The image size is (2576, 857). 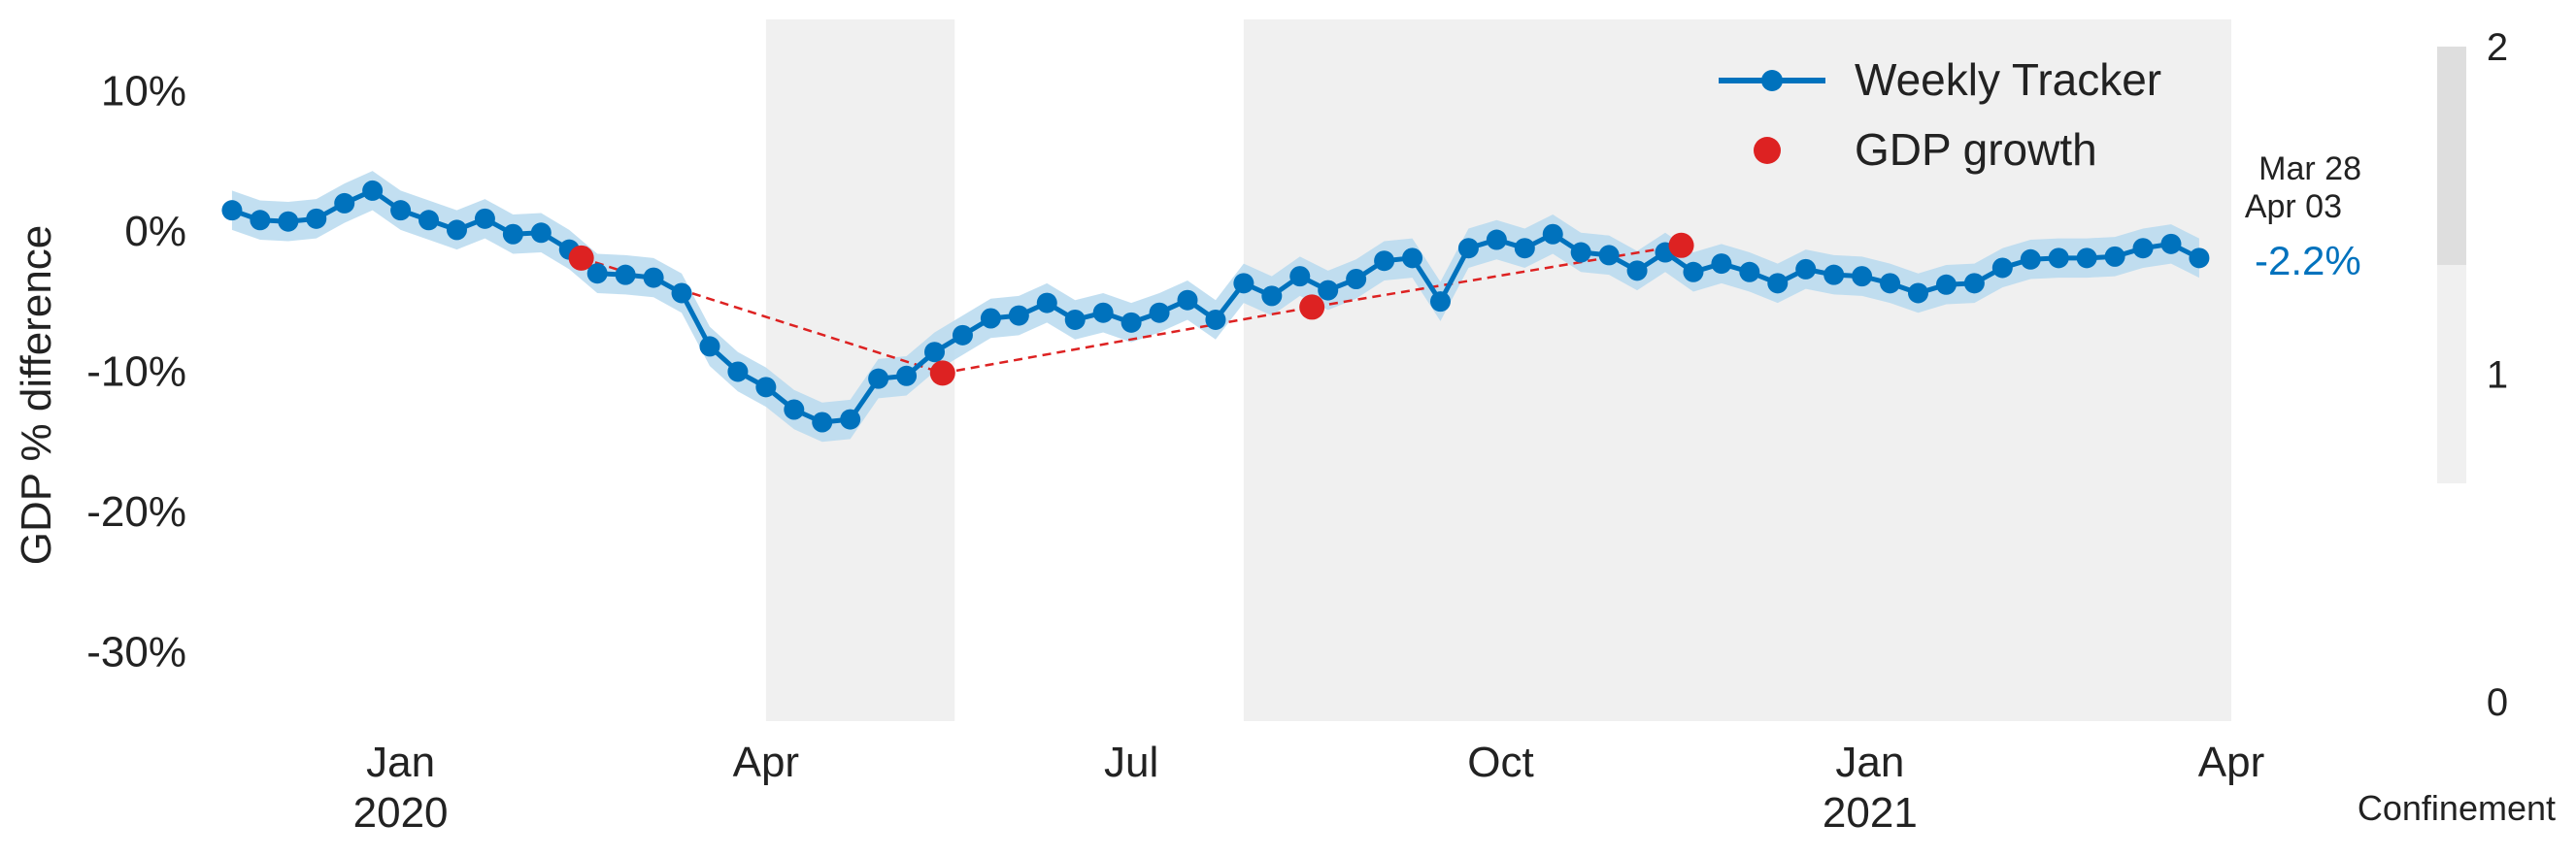 What do you see at coordinates (2452, 374) in the screenshot?
I see `colorbar-segment-lower` at bounding box center [2452, 374].